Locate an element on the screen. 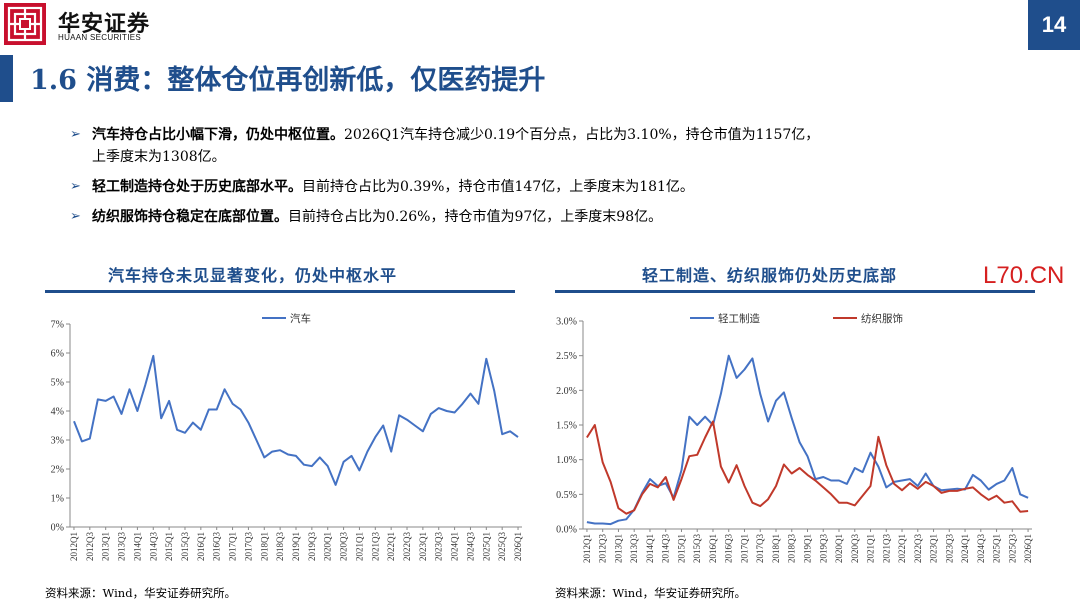 The image size is (1080, 607). bullet-body: 目前持仓占比为0.26%，持仓市值为97亿，上季度末98亿。 is located at coordinates (475, 217).